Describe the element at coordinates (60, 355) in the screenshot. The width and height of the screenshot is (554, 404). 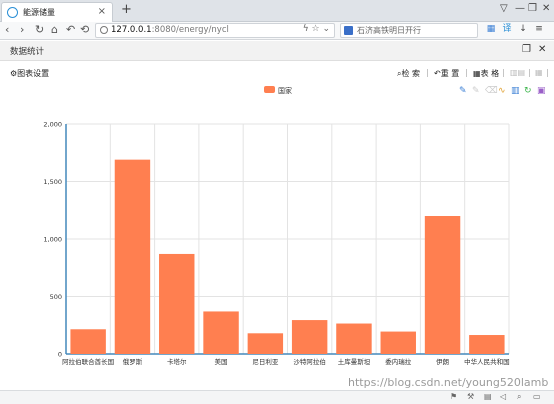
I see `y-tick-label: 0` at that location.